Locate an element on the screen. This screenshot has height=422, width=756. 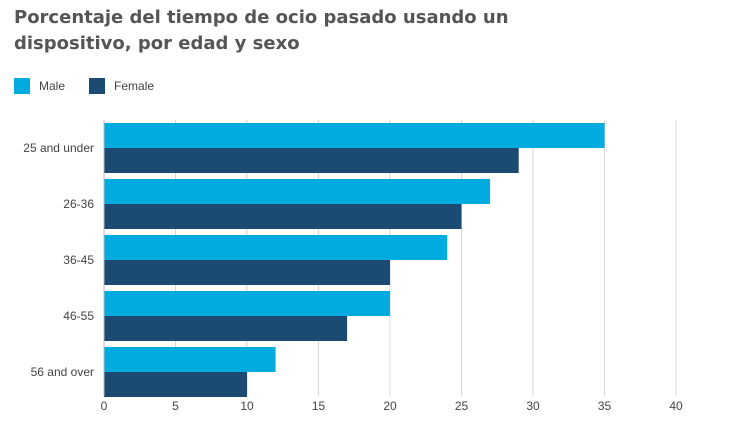
x-tick-label: 35 is located at coordinates (605, 406).